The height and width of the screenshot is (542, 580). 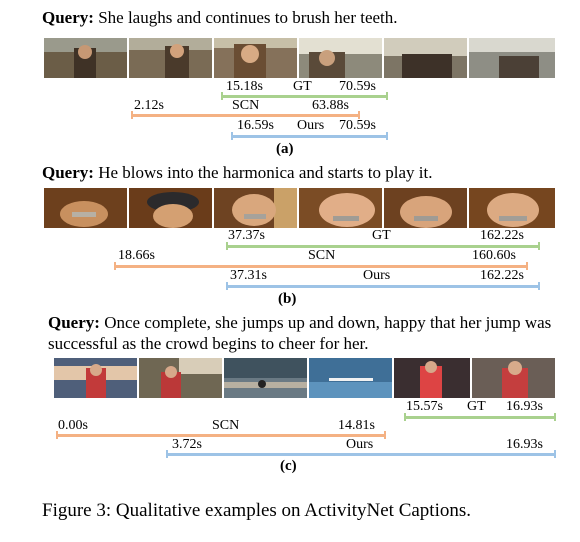 What do you see at coordinates (539, 286) in the screenshot?
I see `ours-bar-b-end` at bounding box center [539, 286].